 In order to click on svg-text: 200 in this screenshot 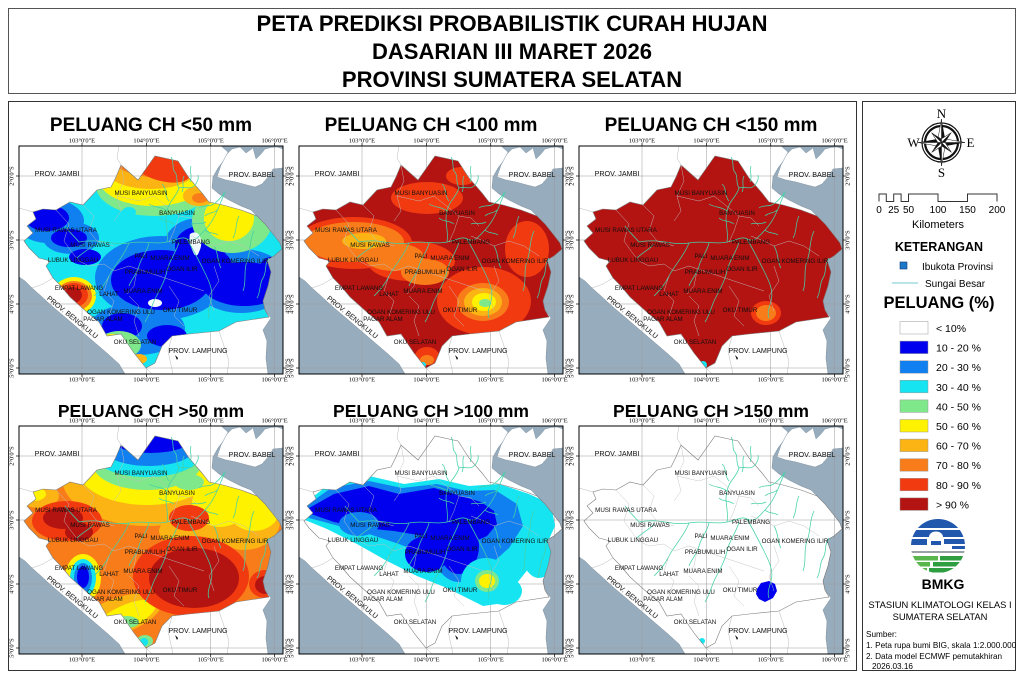, I will do `click(997, 210)`.